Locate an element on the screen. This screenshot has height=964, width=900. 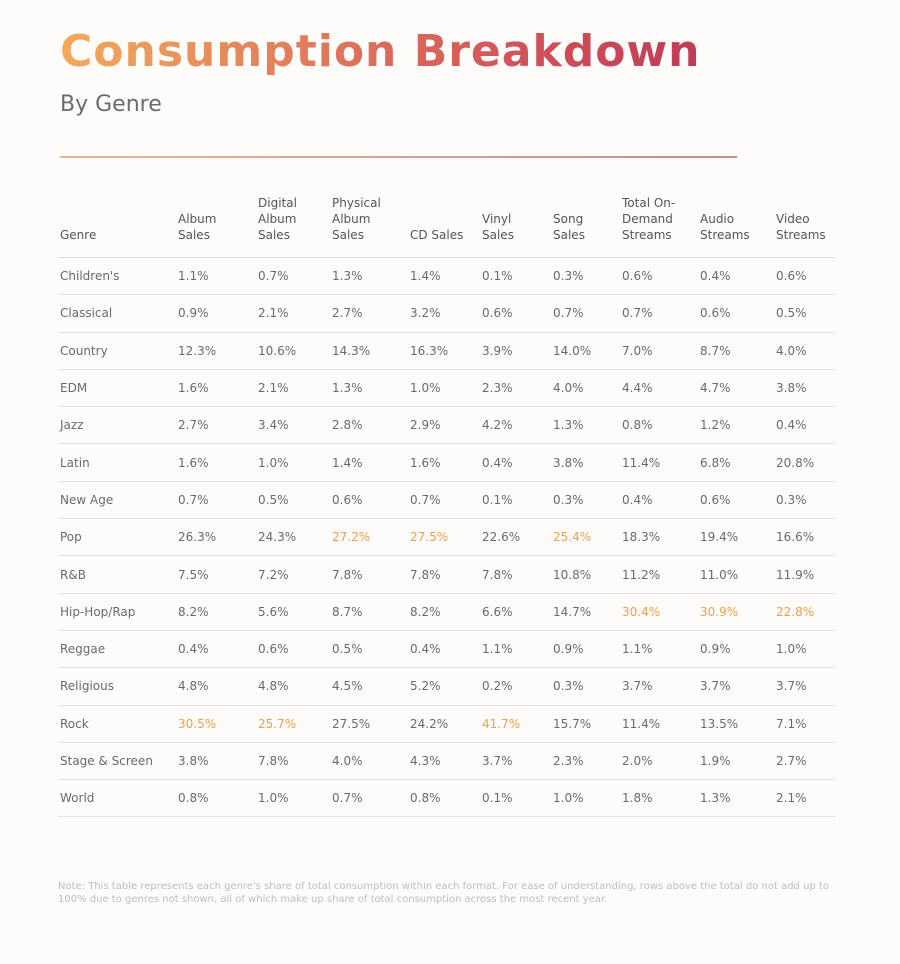
genre-cell: New Age is located at coordinates (117, 500).